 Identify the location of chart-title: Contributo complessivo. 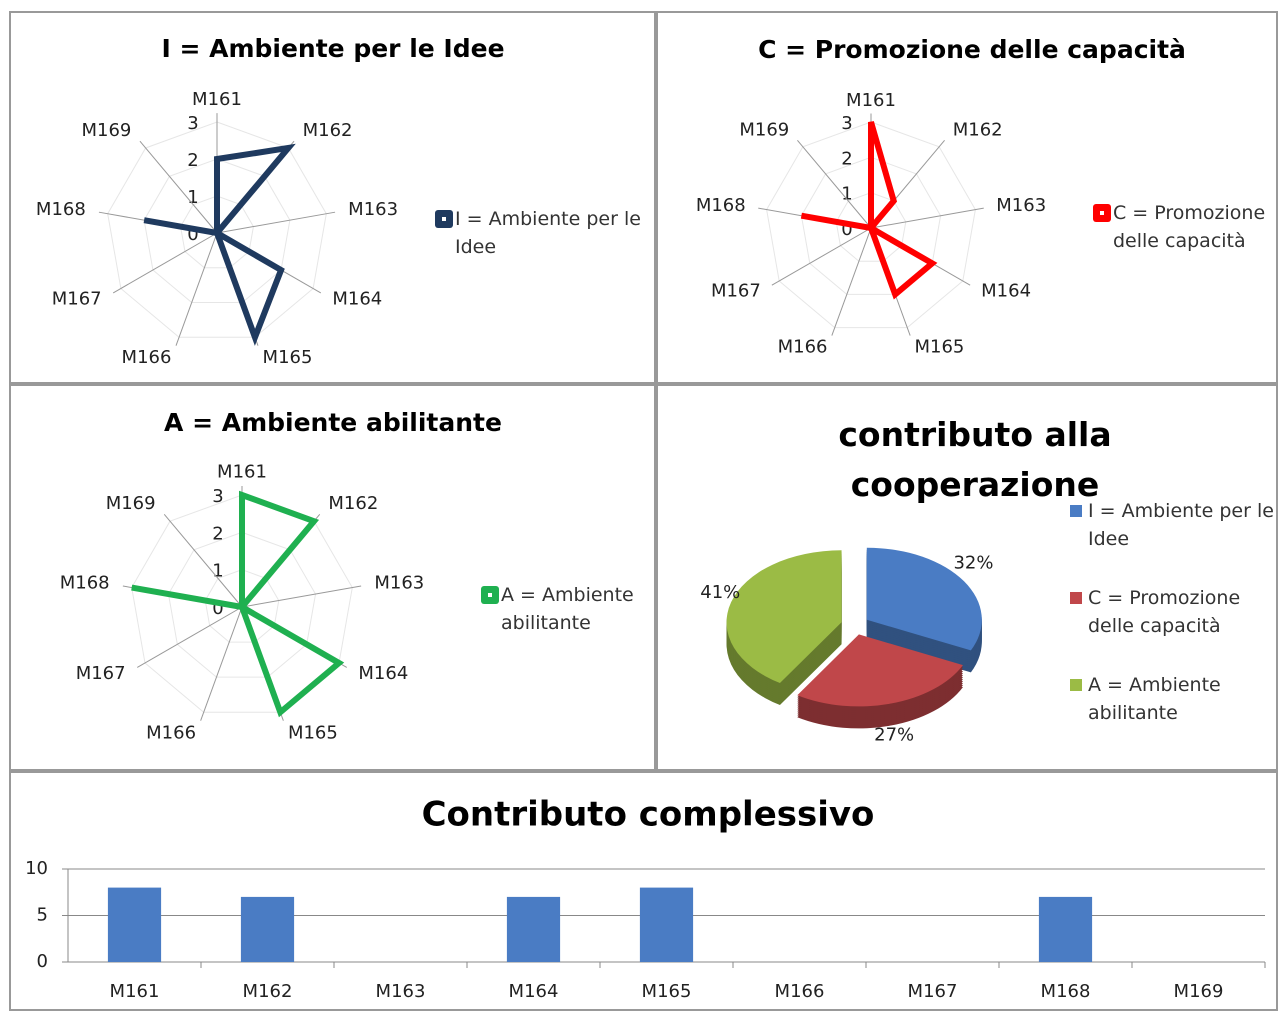
(648, 815).